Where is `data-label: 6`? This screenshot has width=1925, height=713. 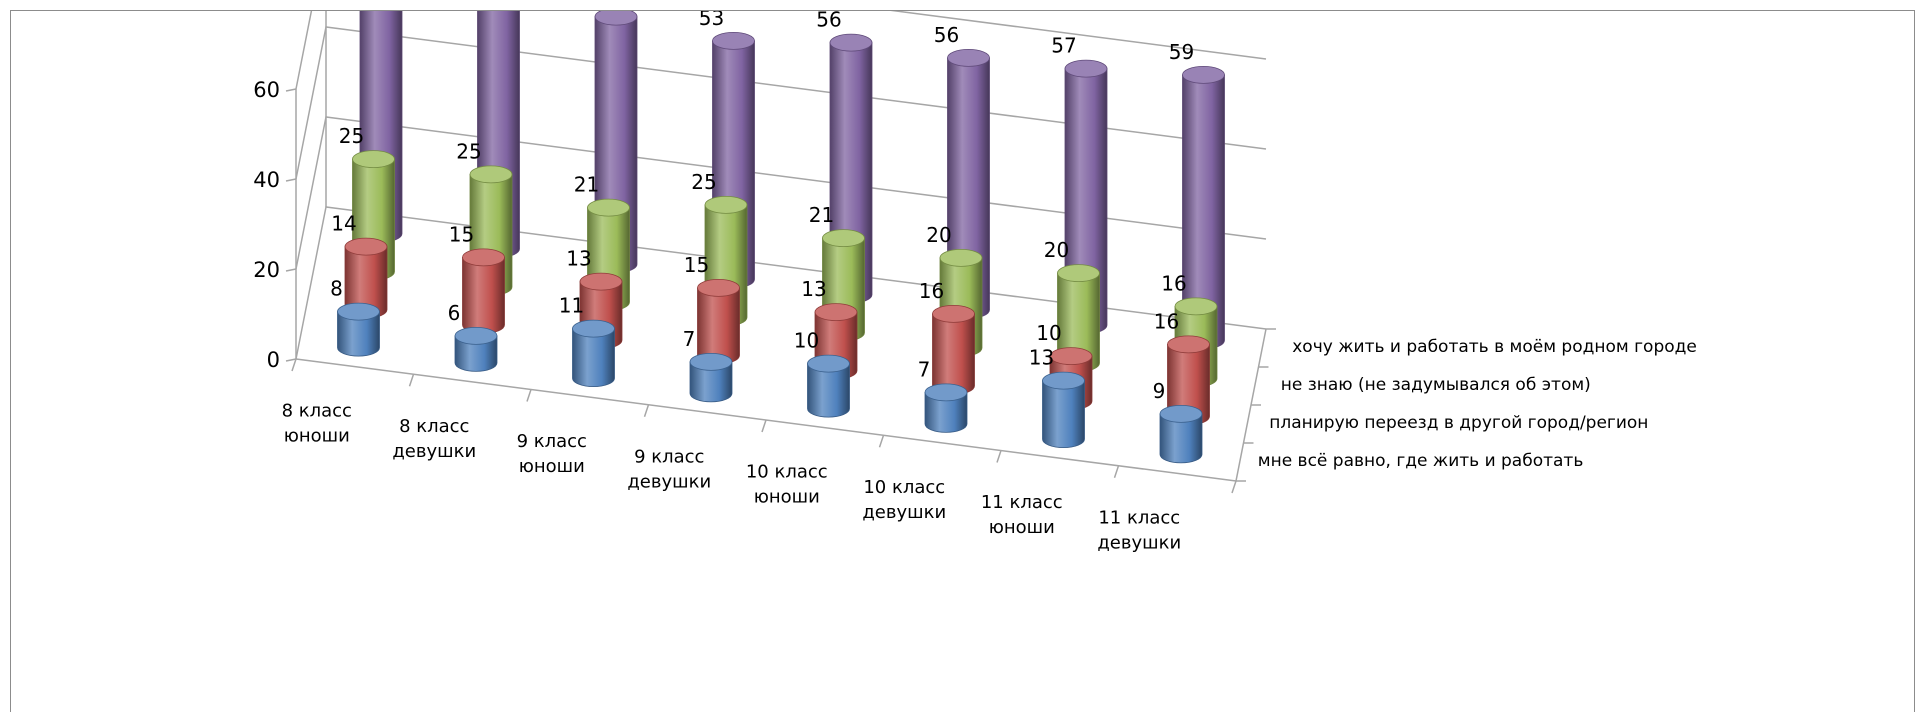
data-label: 6 is located at coordinates (454, 313).